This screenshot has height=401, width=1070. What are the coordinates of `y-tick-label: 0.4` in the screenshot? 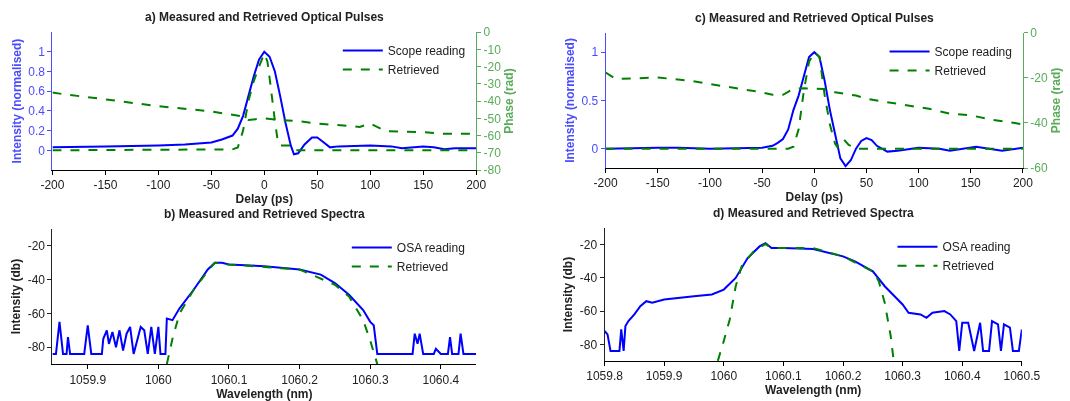 It's located at (37, 111).